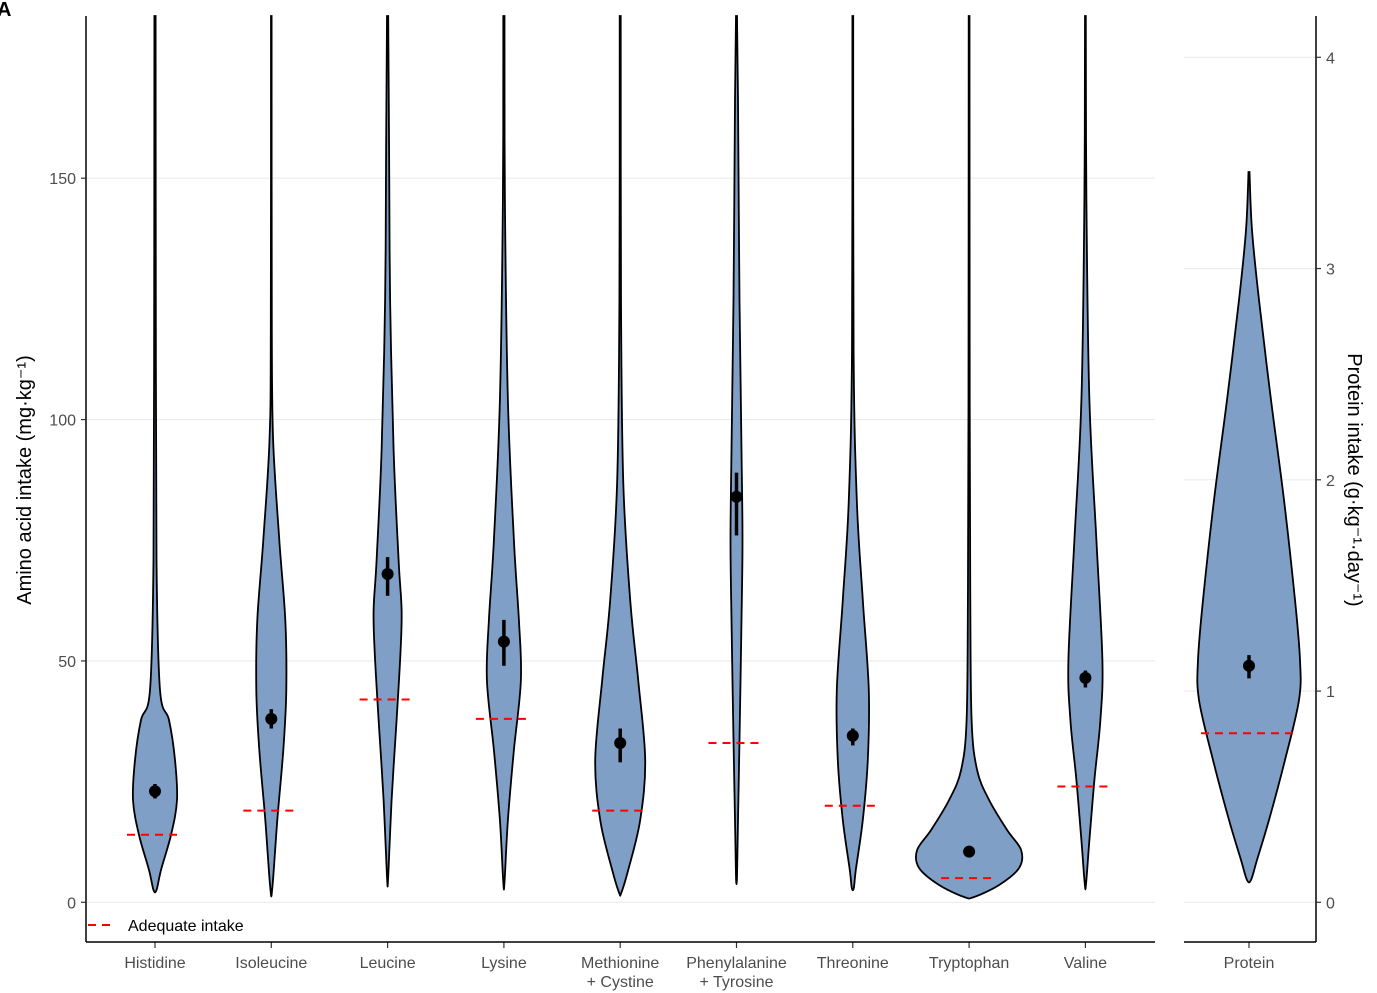 Image resolution: width=1377 pixels, height=993 pixels. Describe the element at coordinates (969, 963) in the screenshot. I see `x-tick-label: Tryptophan` at that location.